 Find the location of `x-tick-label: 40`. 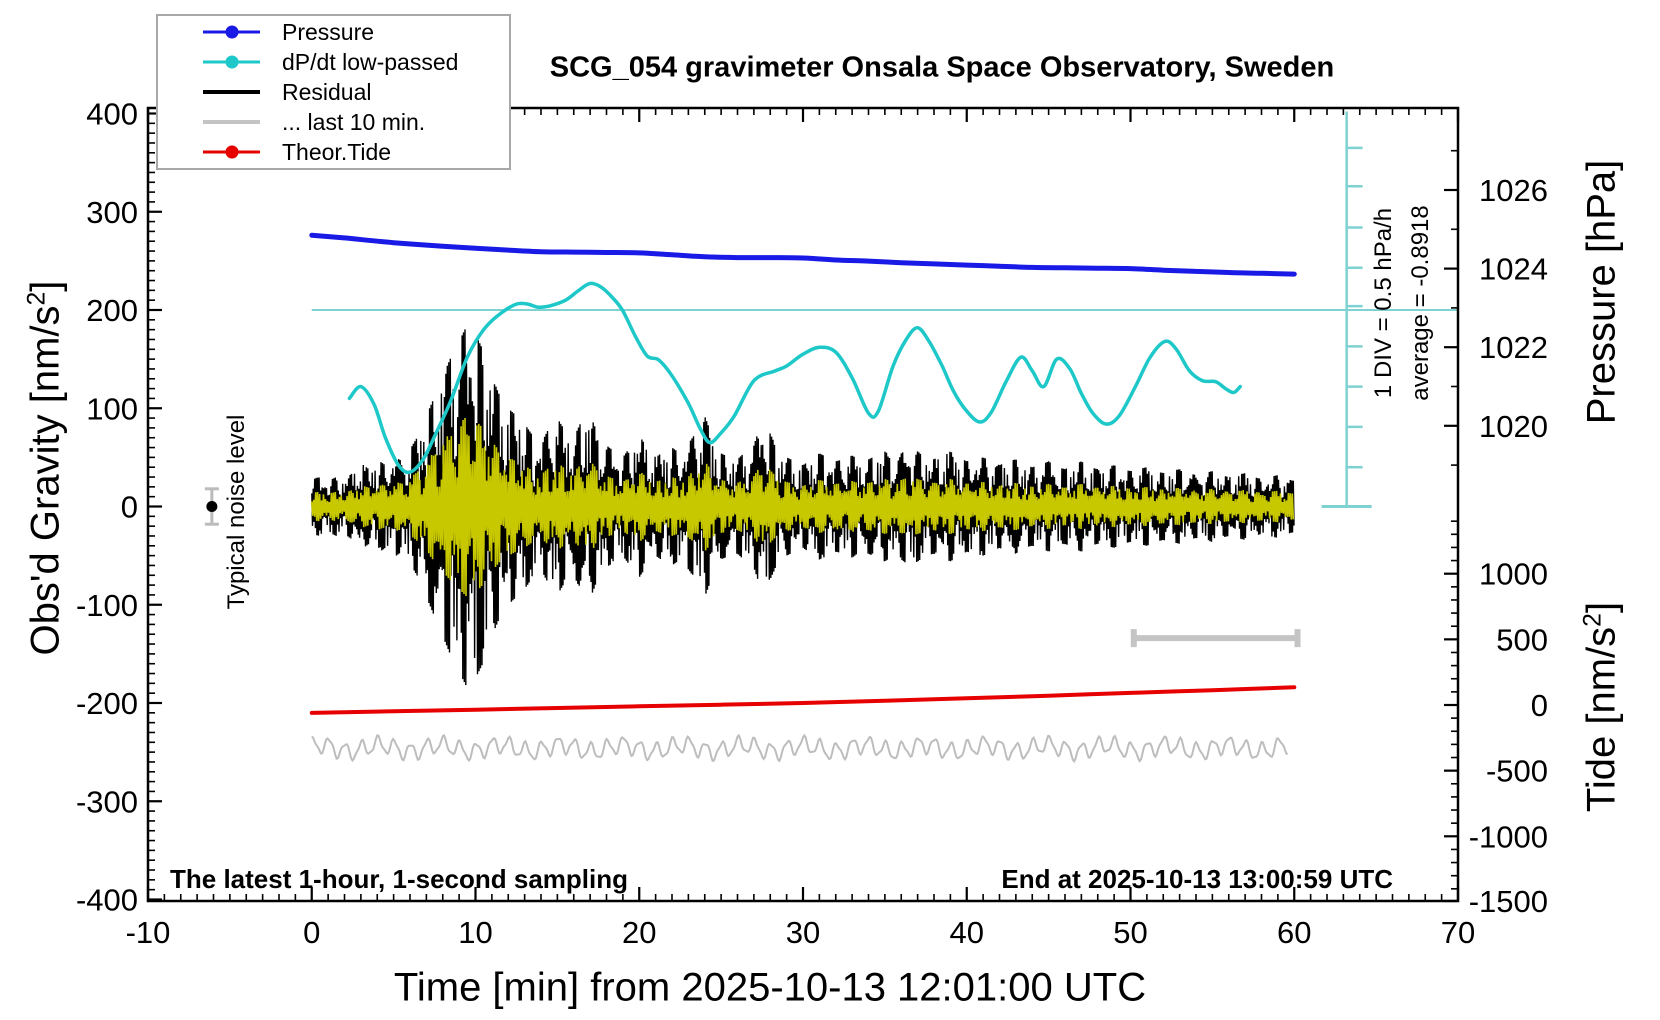

x-tick-label: 40 is located at coordinates (967, 932).